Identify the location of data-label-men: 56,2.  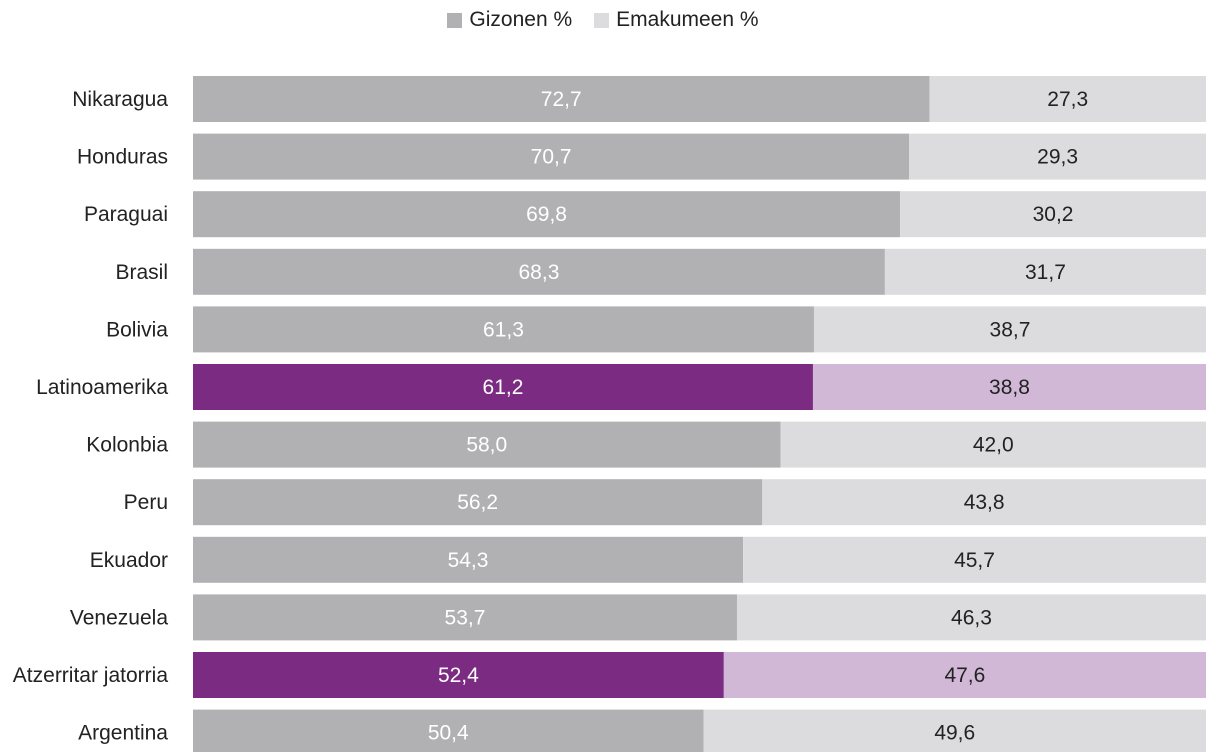
(477, 502).